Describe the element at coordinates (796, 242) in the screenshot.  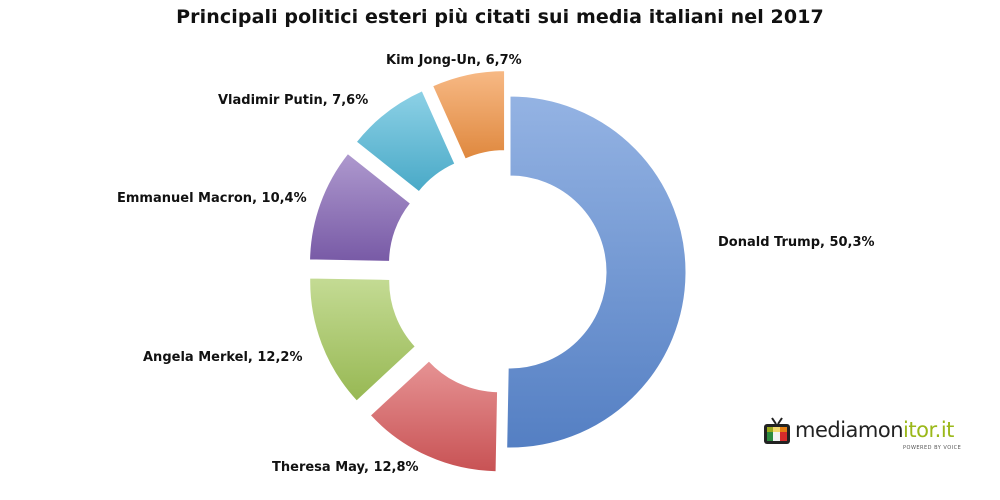
I see `slice-label-donald-trump: Donald Trump, 50,3%` at that location.